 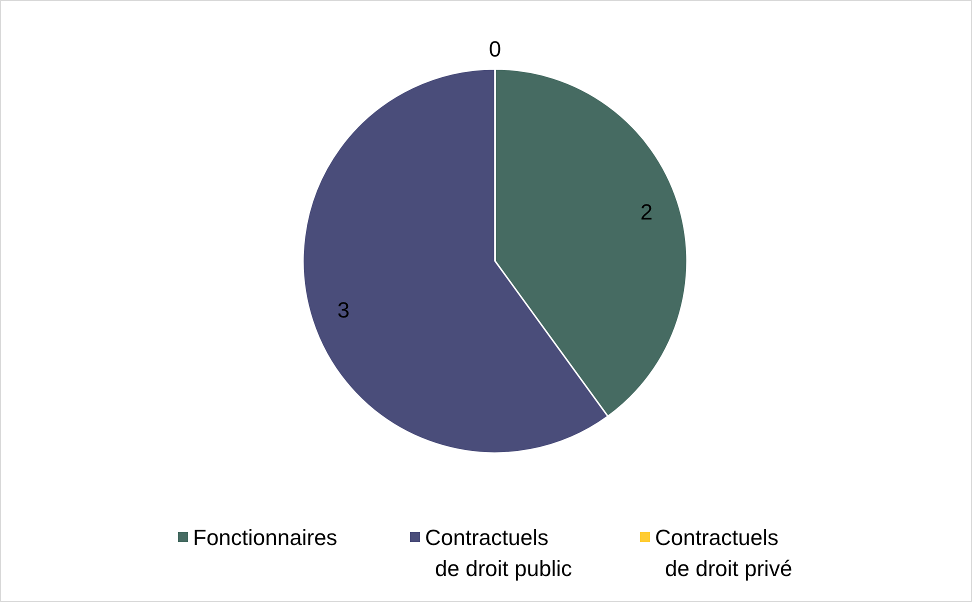 What do you see at coordinates (646, 211) in the screenshot?
I see `data-label: 2` at bounding box center [646, 211].